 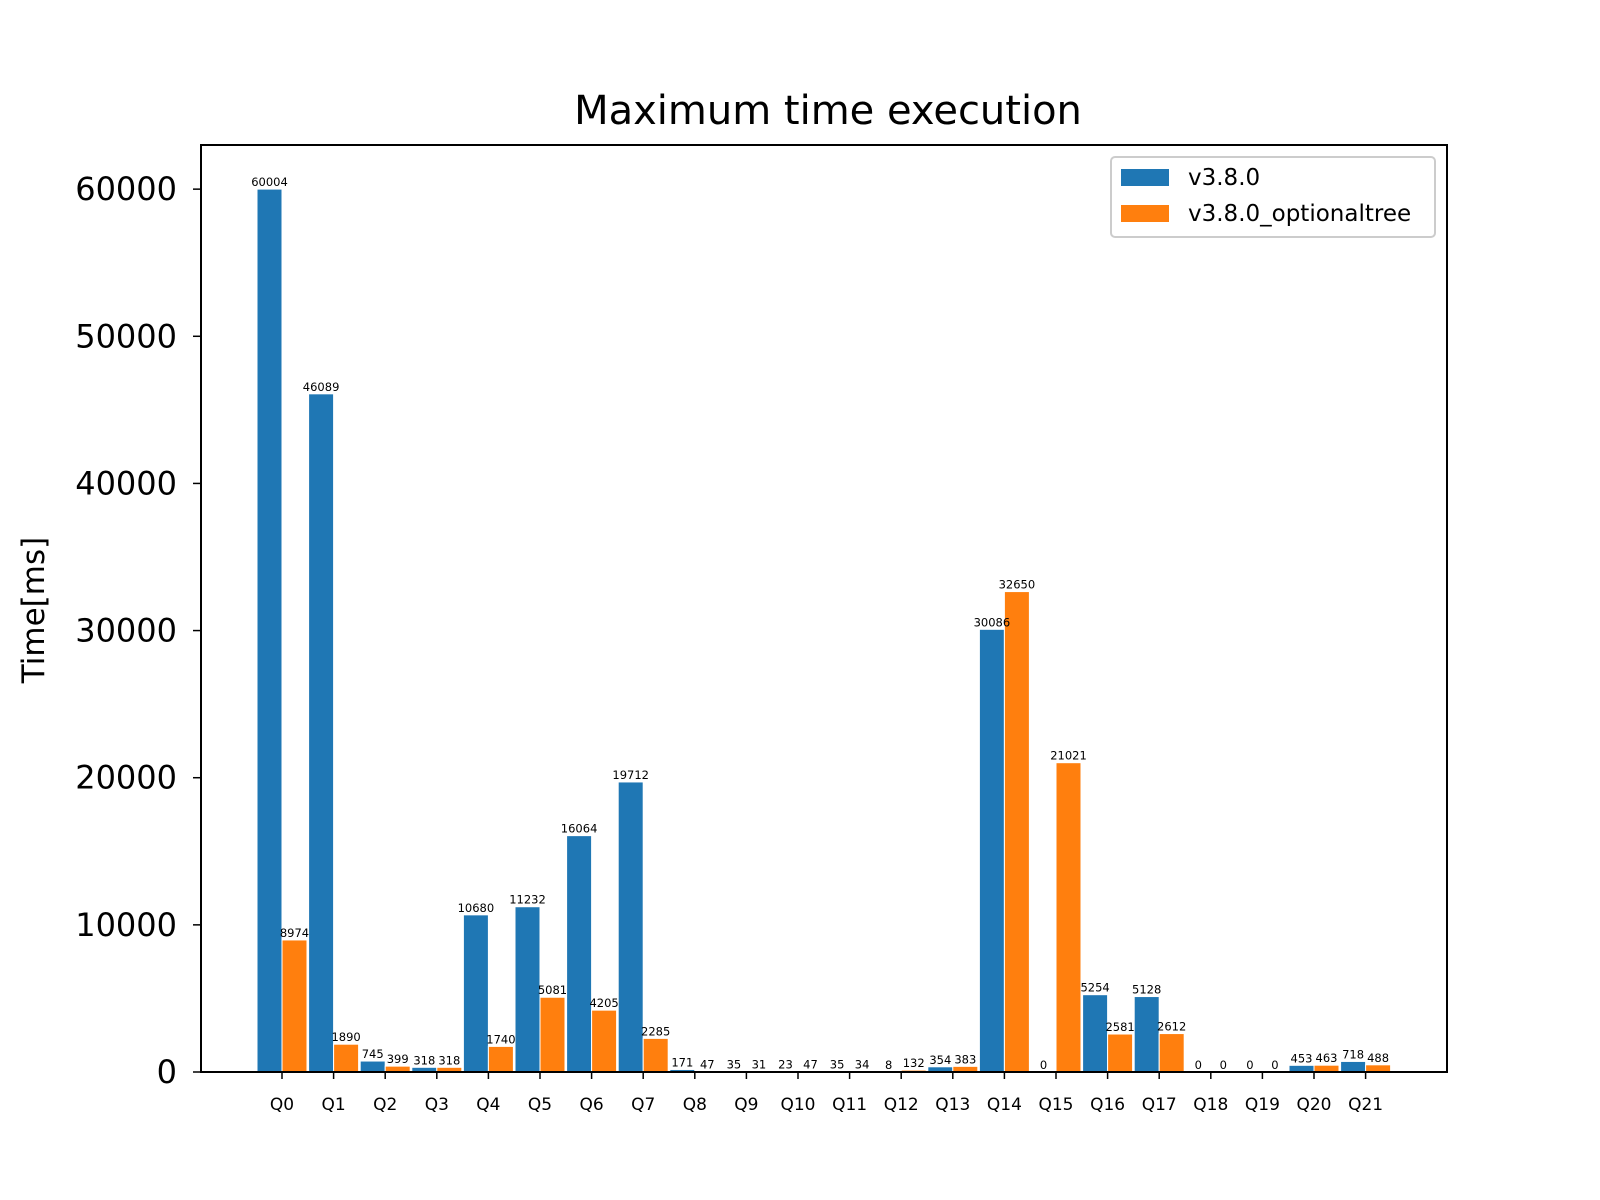 I want to click on y-tick-label-50000: 50000, so click(x=126, y=336).